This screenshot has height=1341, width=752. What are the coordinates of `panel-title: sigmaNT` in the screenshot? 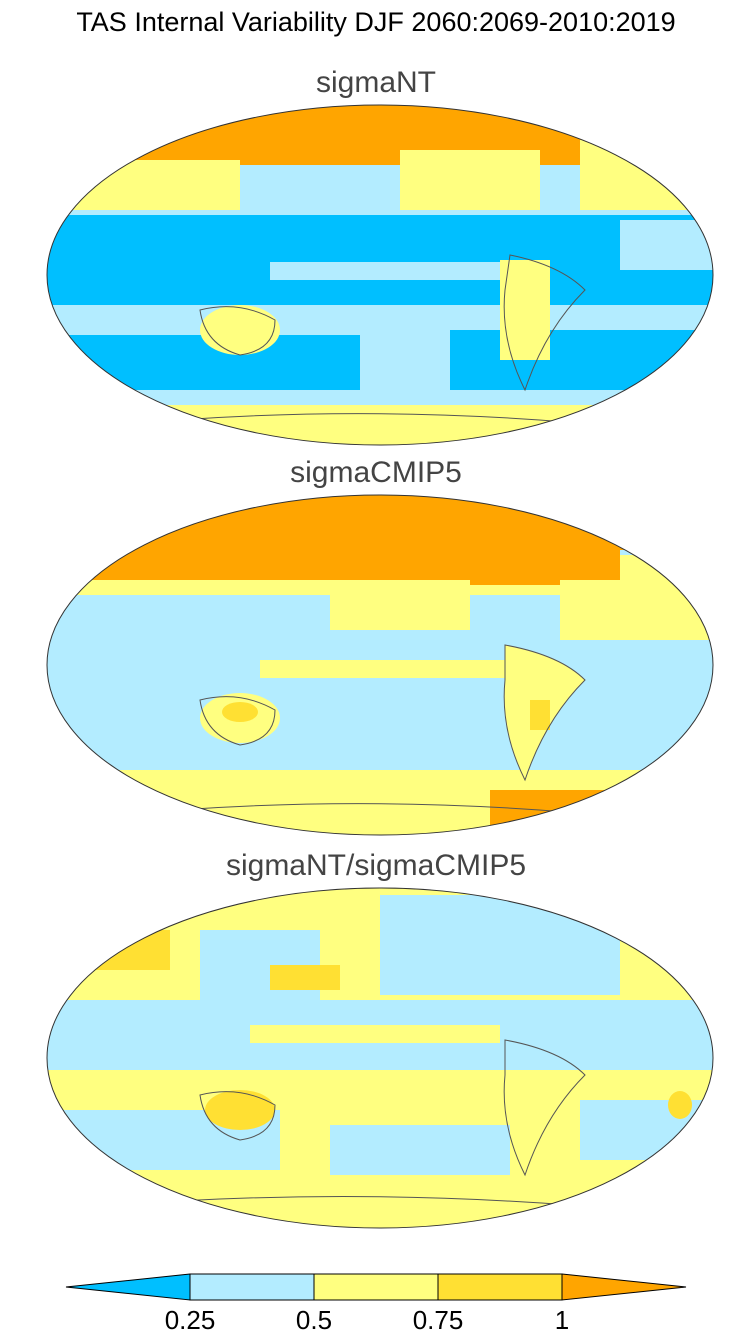 It's located at (376, 82).